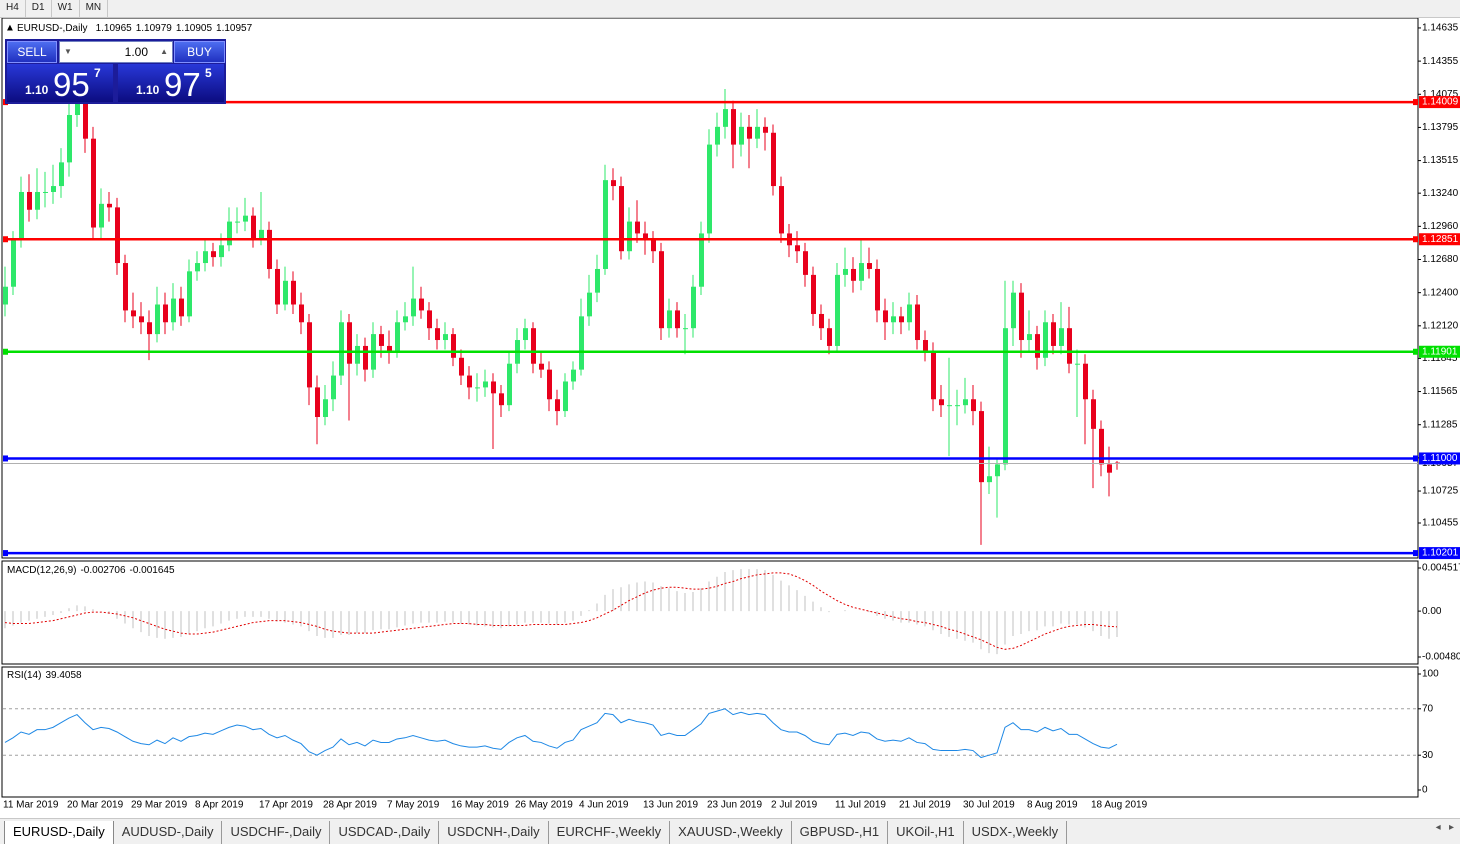 This screenshot has height=844, width=1460. I want to click on sell-button: SELL, so click(32, 52).